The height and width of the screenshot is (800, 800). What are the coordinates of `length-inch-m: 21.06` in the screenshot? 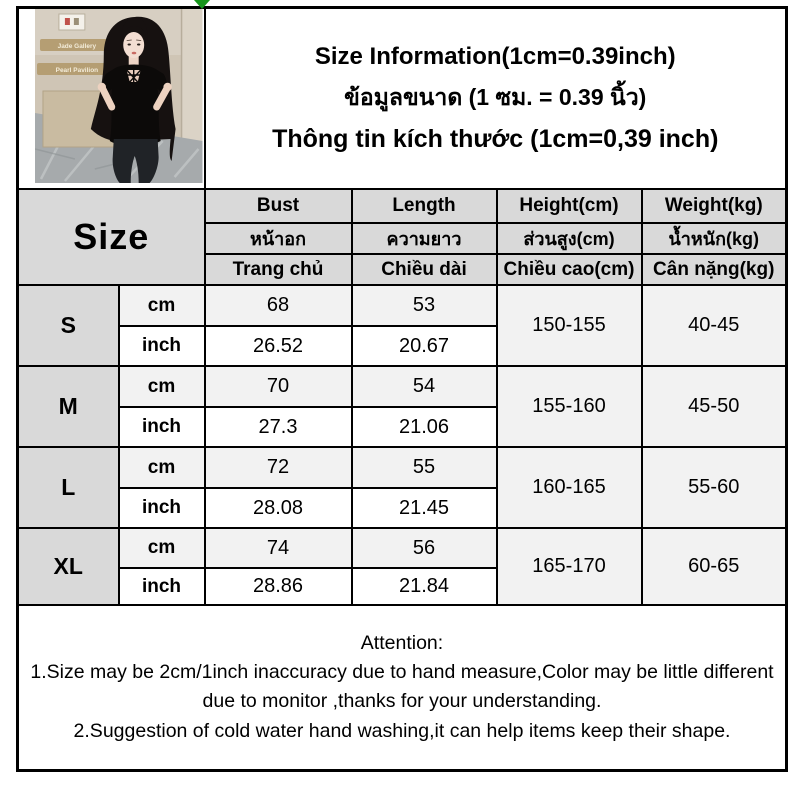 It's located at (424, 427).